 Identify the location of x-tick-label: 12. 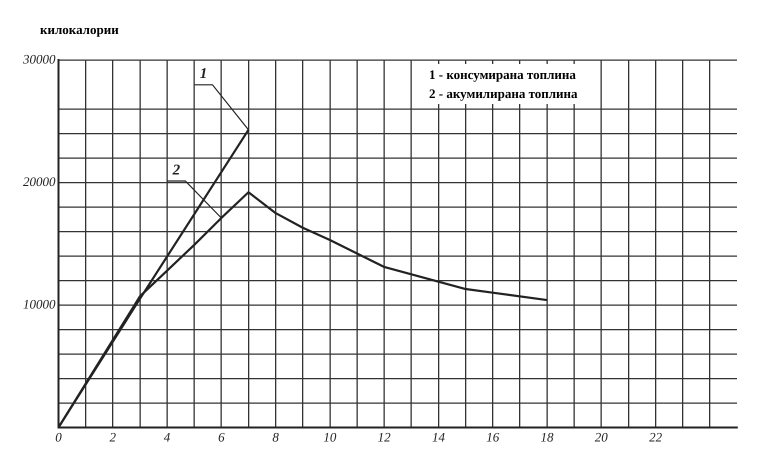
(385, 437).